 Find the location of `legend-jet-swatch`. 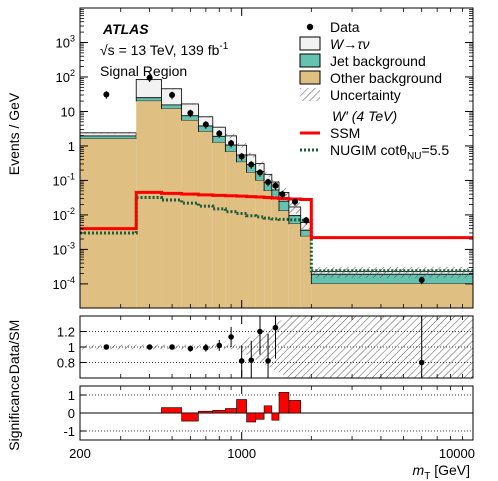

legend-jet-swatch is located at coordinates (310, 60).